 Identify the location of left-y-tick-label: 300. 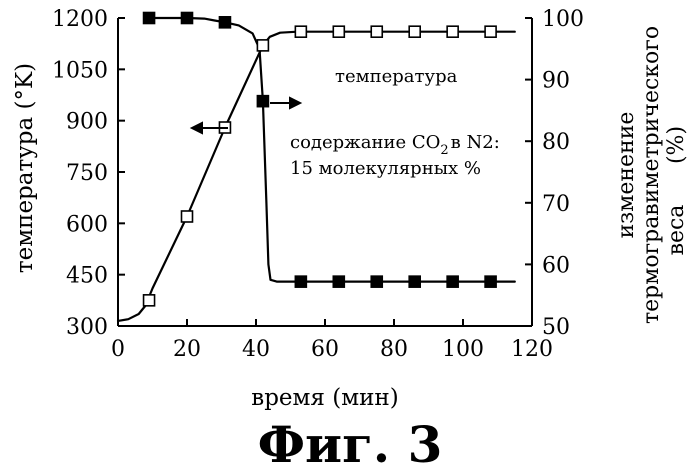
(87, 327).